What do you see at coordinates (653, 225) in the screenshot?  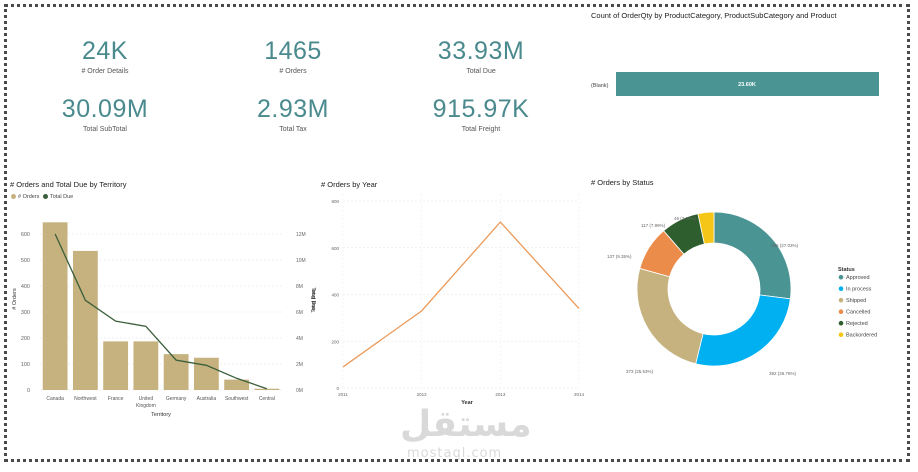 I see `slice-data-label: 117 (7.99%)` at bounding box center [653, 225].